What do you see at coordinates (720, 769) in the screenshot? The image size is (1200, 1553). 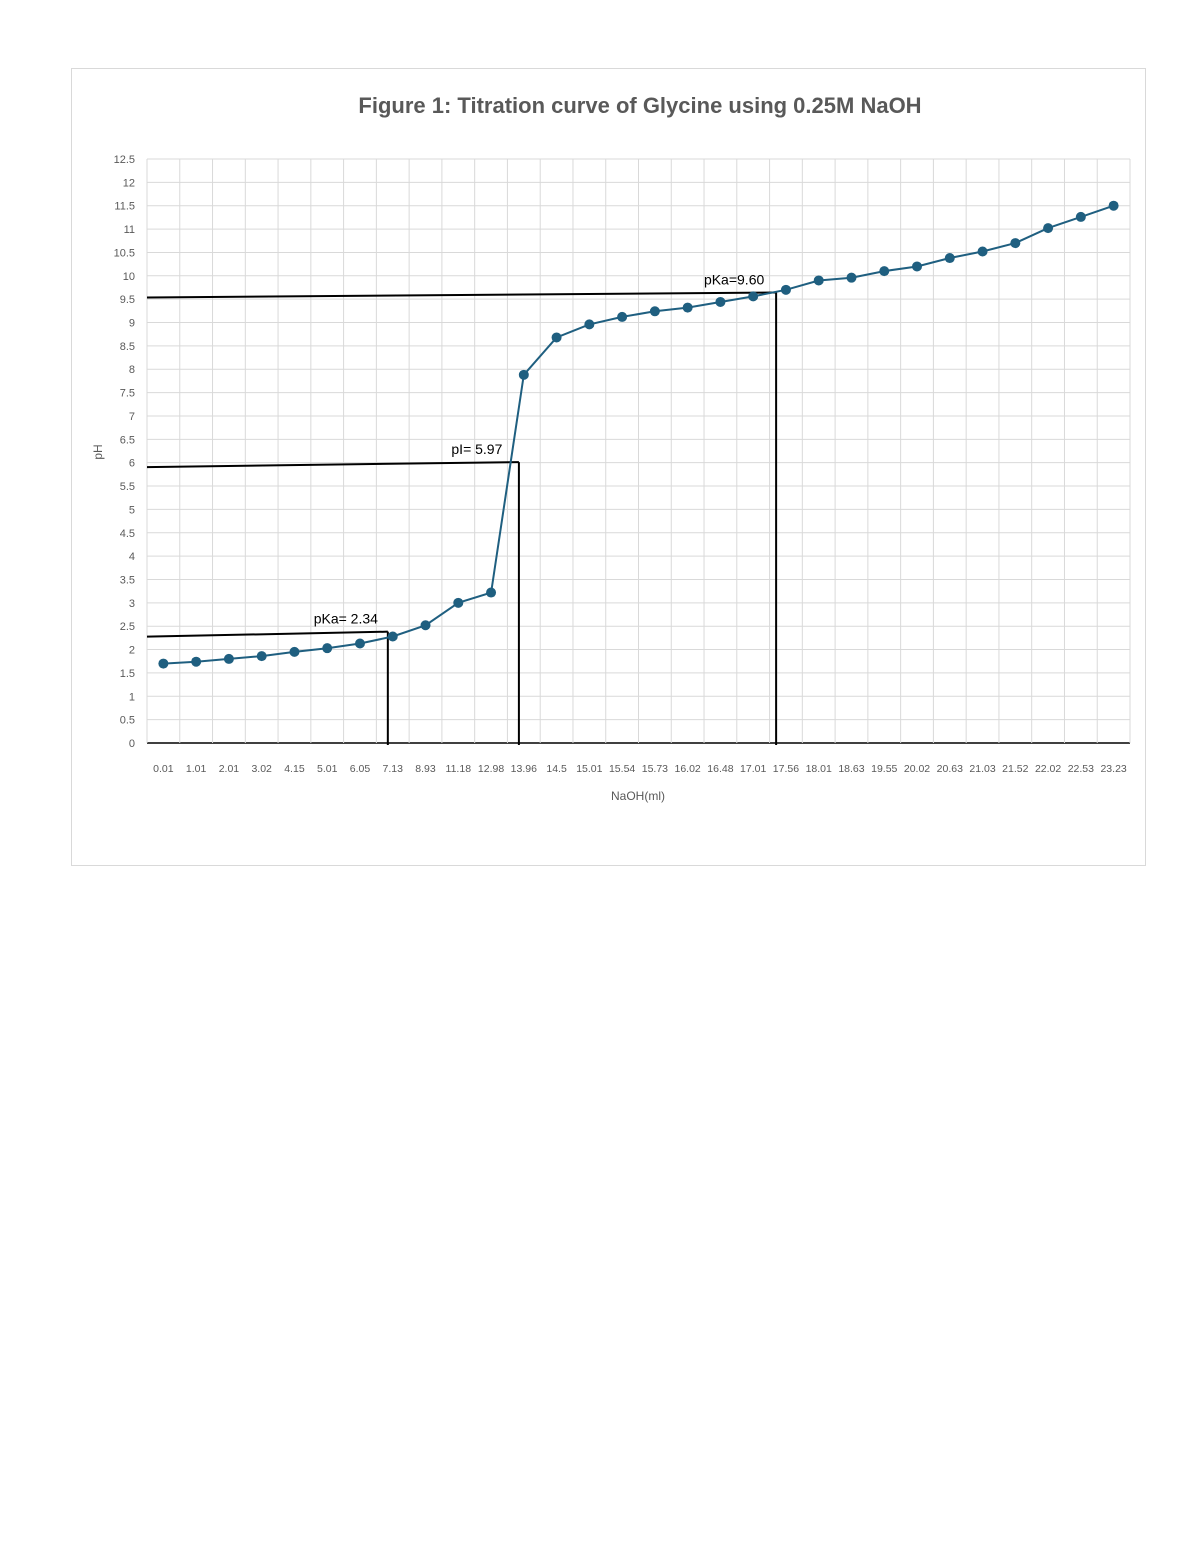 I see `x-tick-label: 16.48` at bounding box center [720, 769].